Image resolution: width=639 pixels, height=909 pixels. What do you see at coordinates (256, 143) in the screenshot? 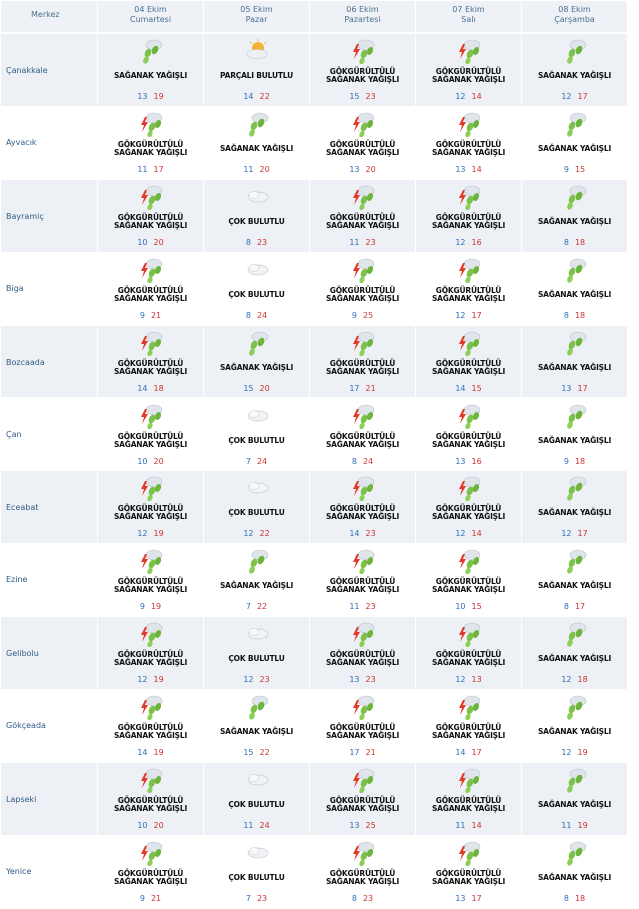
I see `forecast-cell: SAĞANAK YAĞIŞLI 11 20` at bounding box center [256, 143].